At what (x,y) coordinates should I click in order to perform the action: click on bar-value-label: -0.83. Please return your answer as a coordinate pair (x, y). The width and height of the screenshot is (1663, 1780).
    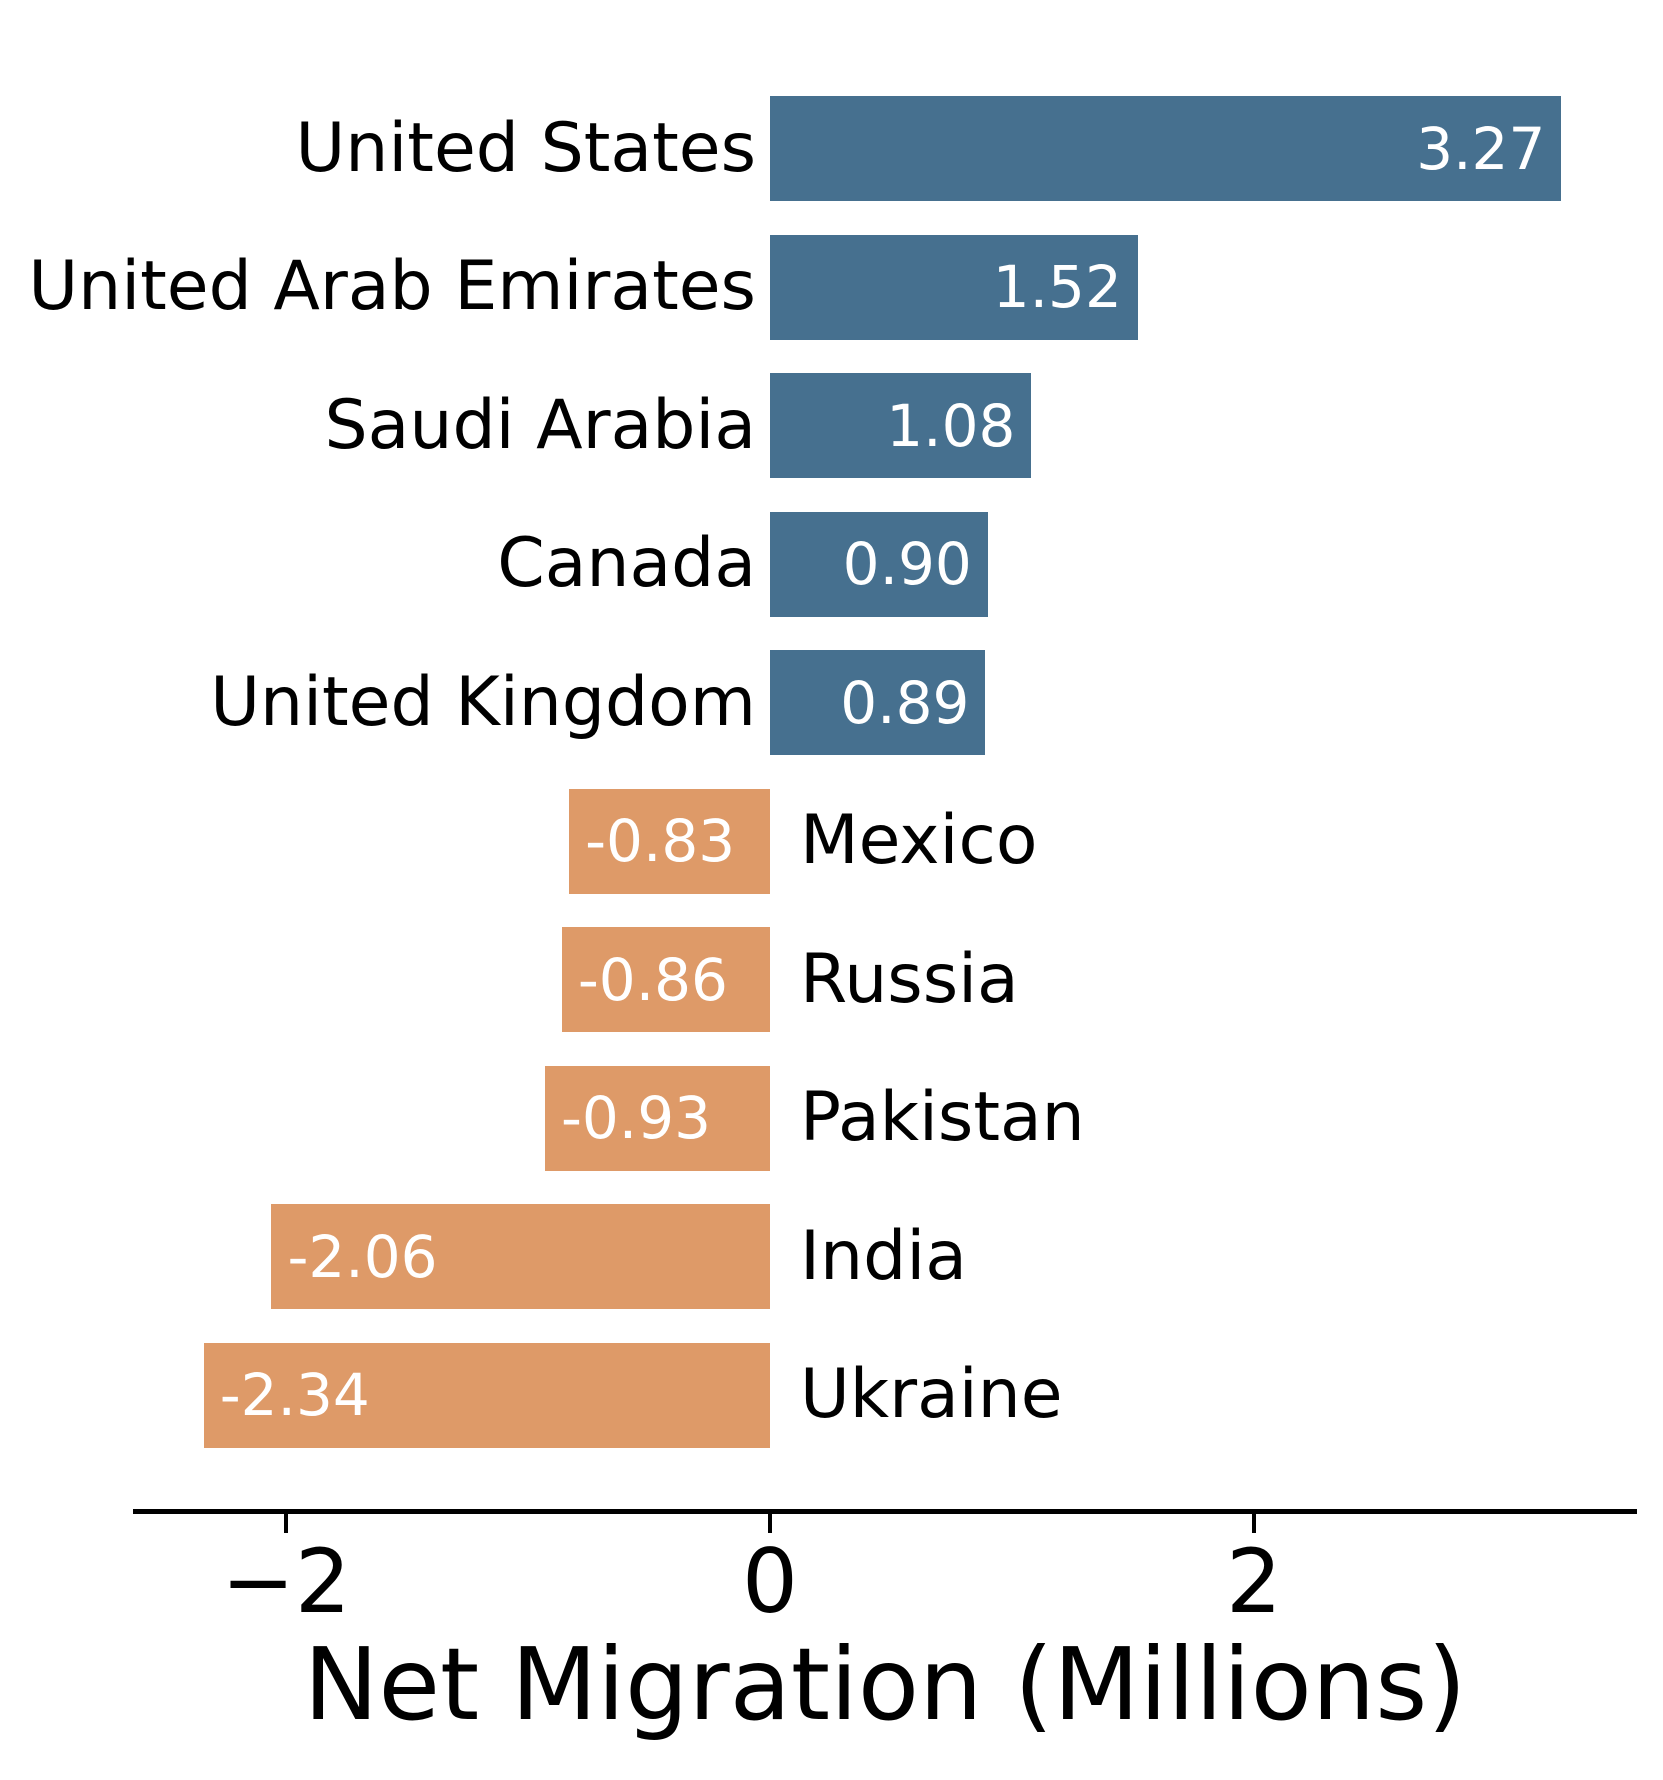
    Looking at the image, I should click on (660, 841).